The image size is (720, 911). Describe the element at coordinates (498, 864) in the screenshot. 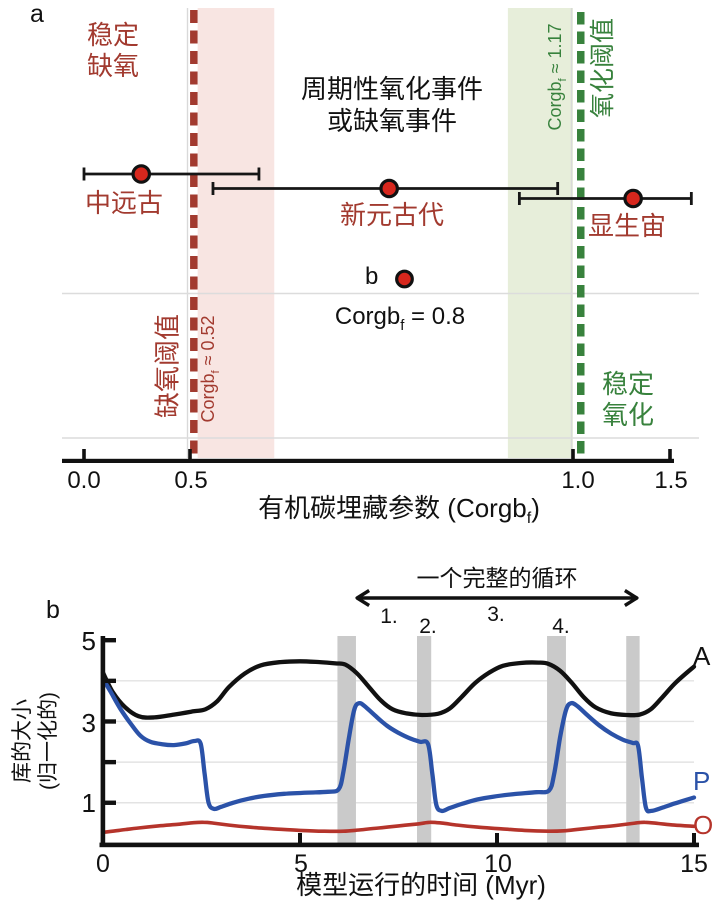

I see `b-xtick-10: 10` at that location.